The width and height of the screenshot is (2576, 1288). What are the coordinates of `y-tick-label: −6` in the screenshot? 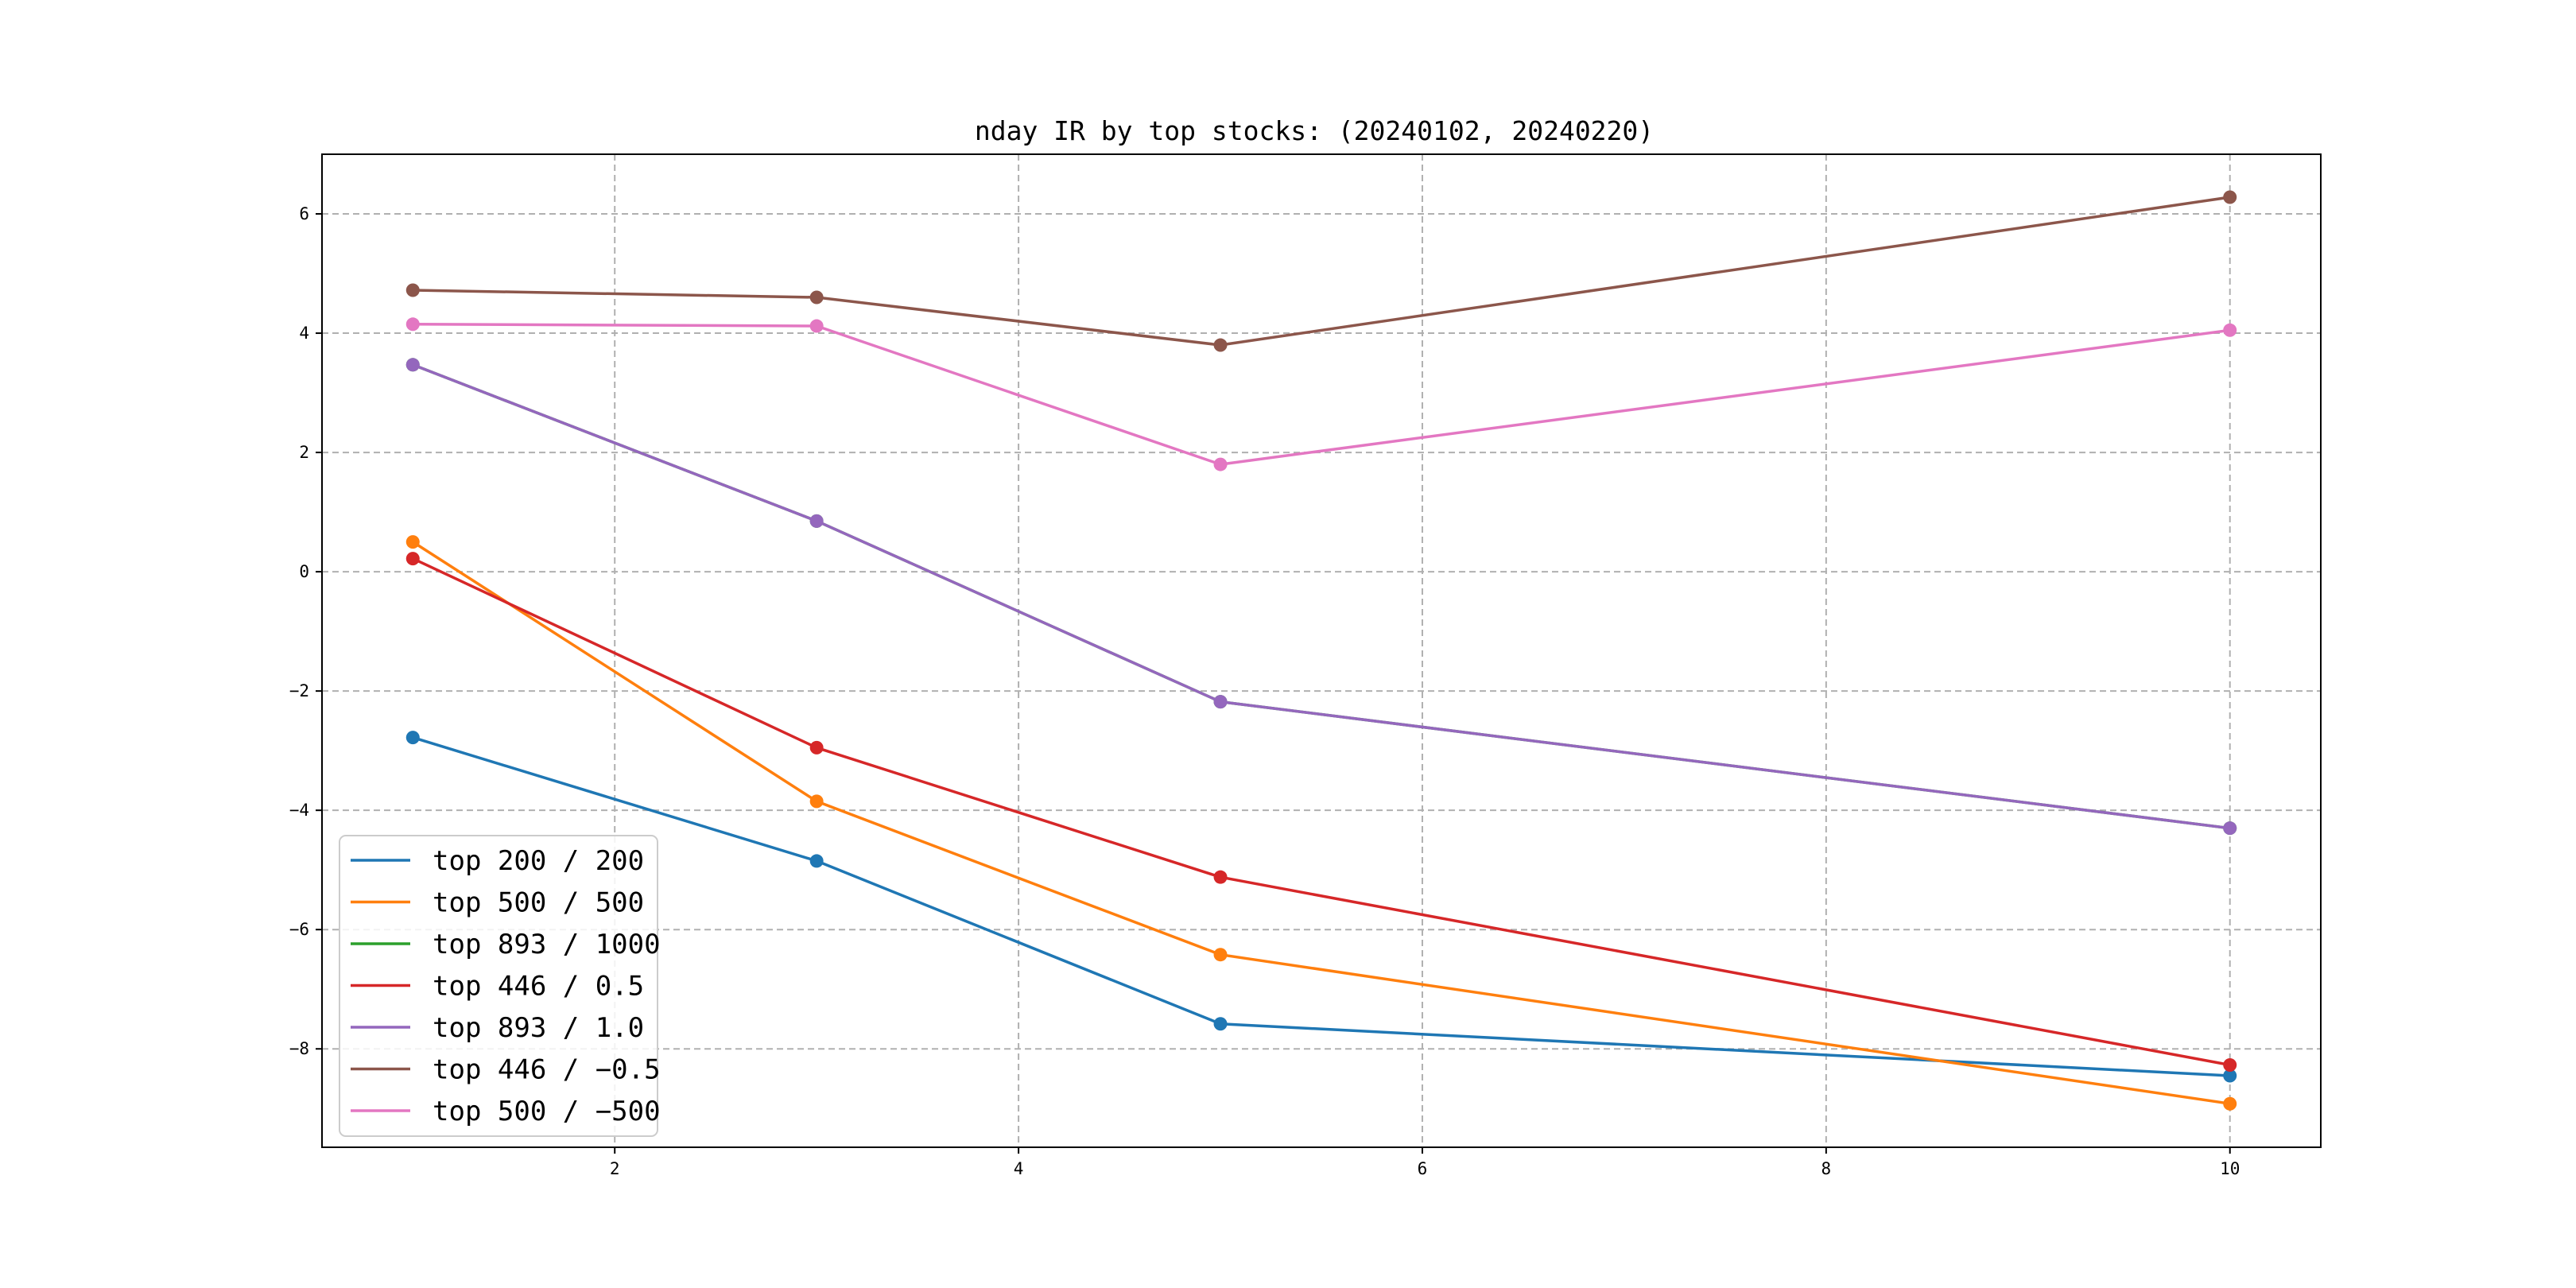 It's located at (299, 929).